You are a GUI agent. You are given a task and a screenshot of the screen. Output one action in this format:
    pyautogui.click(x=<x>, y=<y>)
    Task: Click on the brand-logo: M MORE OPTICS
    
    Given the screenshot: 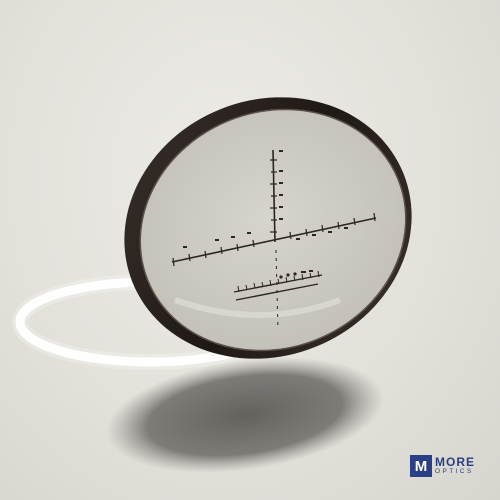 What is the action you would take?
    pyautogui.click(x=442, y=466)
    